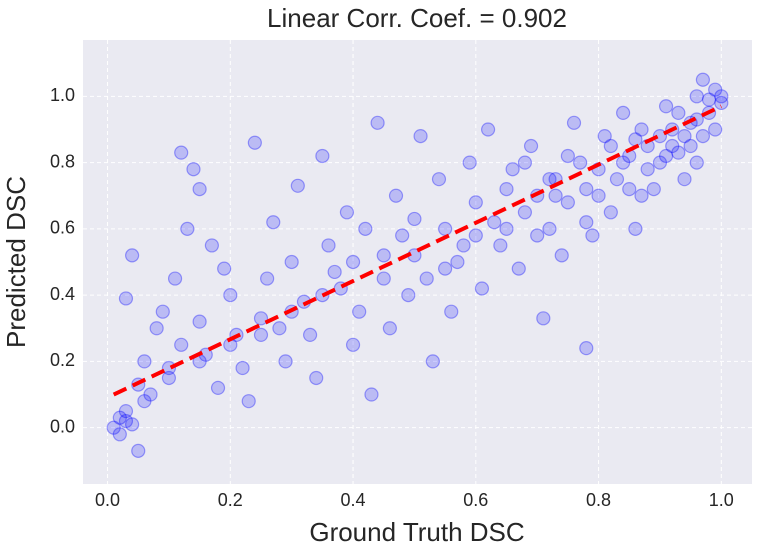 The width and height of the screenshot is (761, 557). Describe the element at coordinates (62, 426) in the screenshot. I see `y-tick-label: 0.0` at that location.